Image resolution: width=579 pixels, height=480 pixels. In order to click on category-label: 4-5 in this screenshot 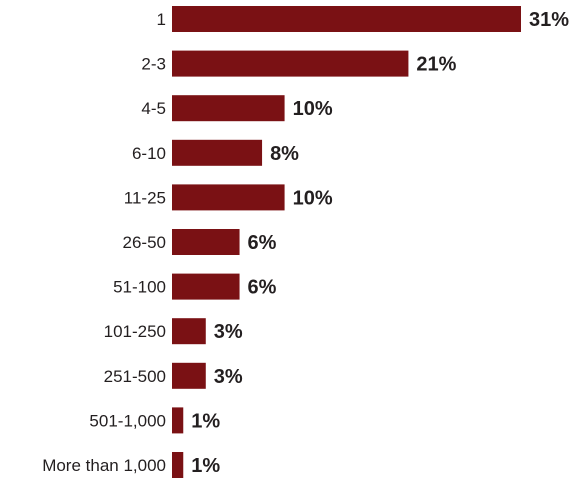, I will do `click(153, 108)`.